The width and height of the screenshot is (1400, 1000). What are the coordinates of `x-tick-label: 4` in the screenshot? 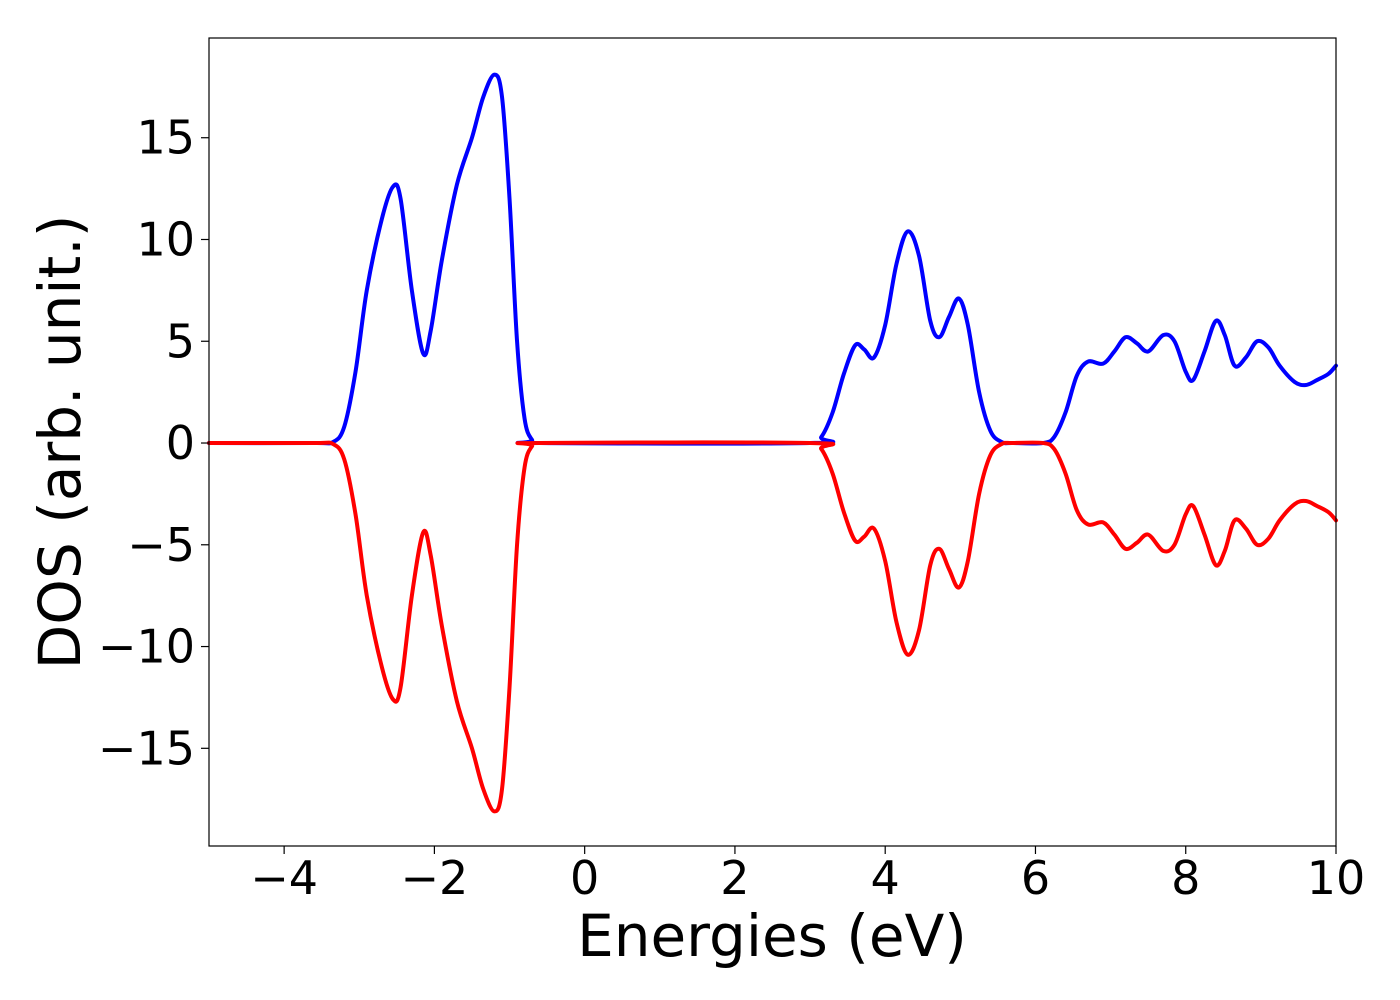 It's located at (885, 878).